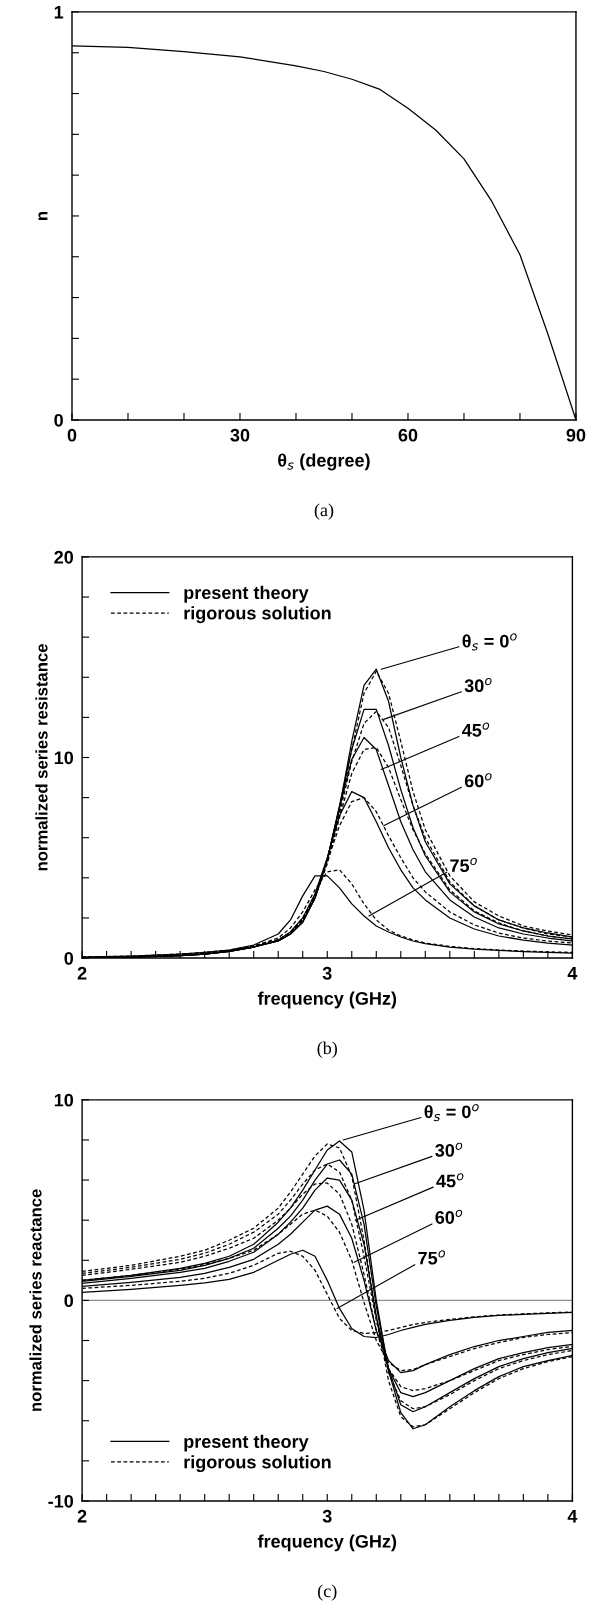 This screenshot has width=595, height=1611. I want to click on y-axis-title: normalized series resistance, so click(41, 757).